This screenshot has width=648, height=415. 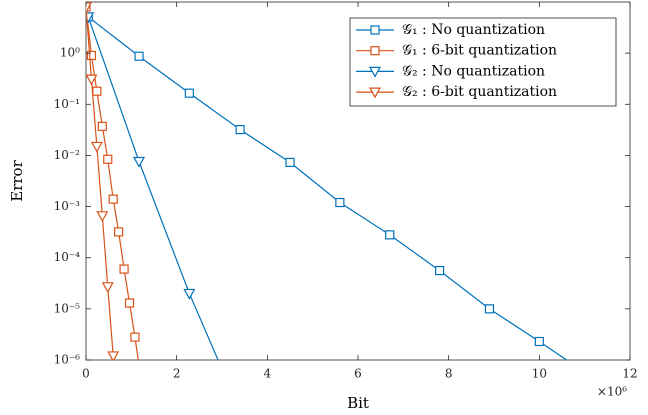 What do you see at coordinates (449, 374) in the screenshot?
I see `x-tick-label: 8` at bounding box center [449, 374].